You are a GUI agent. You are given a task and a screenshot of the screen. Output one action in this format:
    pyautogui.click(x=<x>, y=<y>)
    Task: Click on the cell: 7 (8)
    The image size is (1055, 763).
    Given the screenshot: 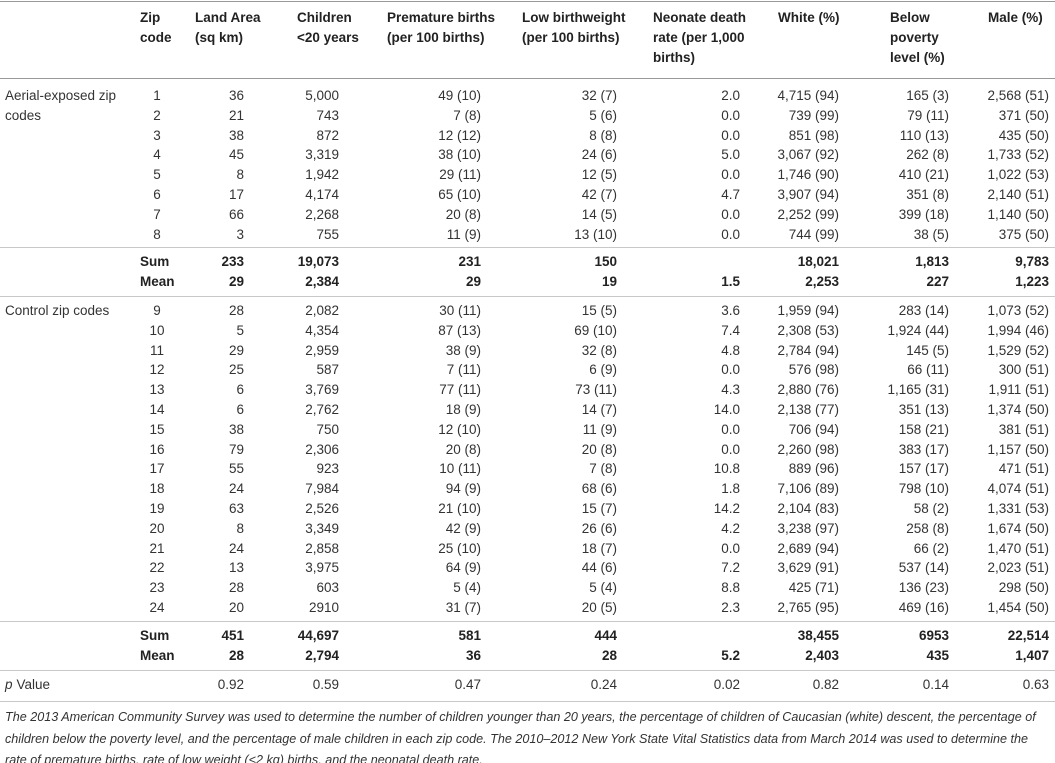 What is the action you would take?
    pyautogui.click(x=603, y=469)
    